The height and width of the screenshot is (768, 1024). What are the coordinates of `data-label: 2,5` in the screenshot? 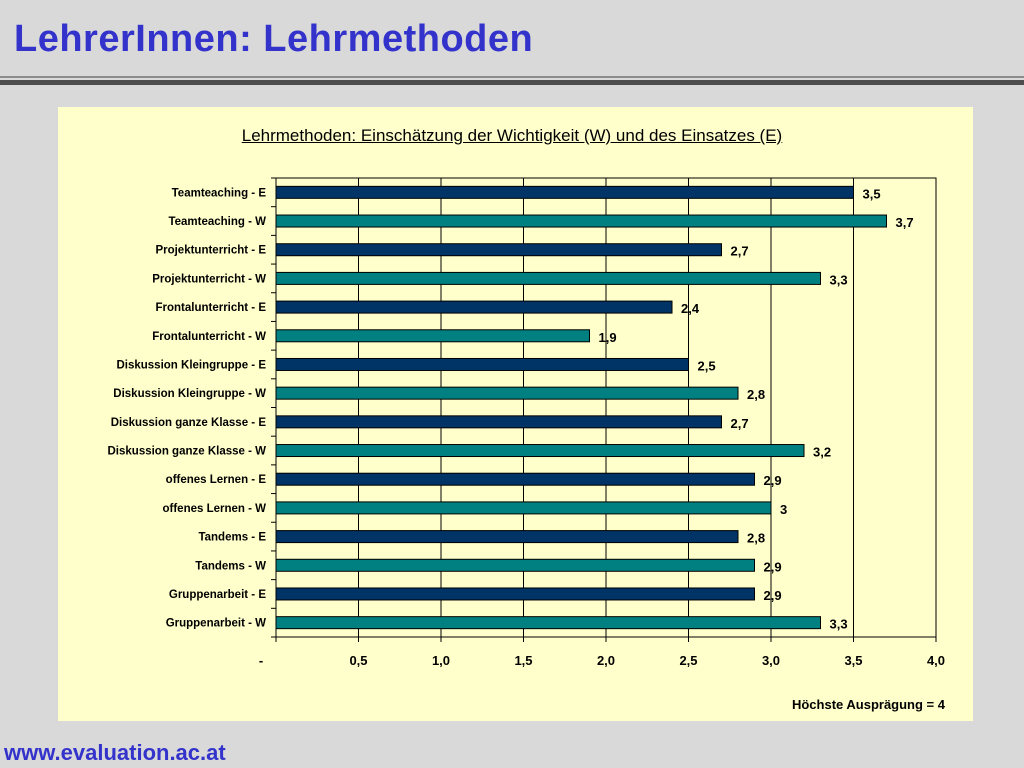 It's located at (707, 365).